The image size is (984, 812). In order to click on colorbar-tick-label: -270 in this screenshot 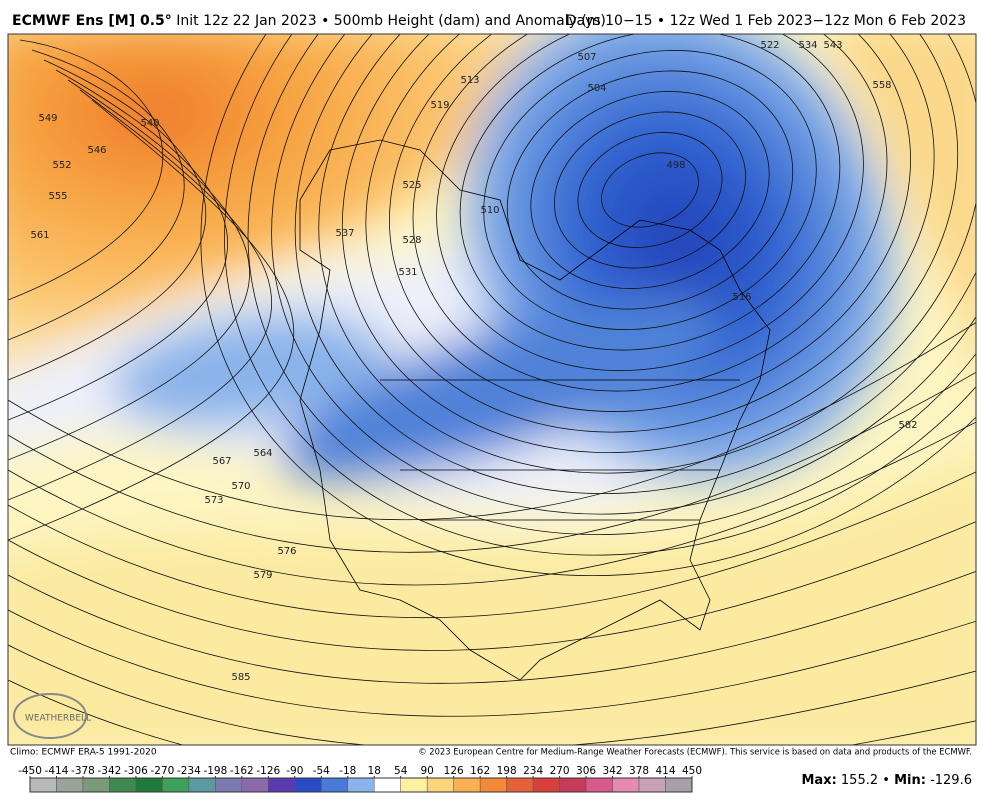, I will do `click(162, 771)`.